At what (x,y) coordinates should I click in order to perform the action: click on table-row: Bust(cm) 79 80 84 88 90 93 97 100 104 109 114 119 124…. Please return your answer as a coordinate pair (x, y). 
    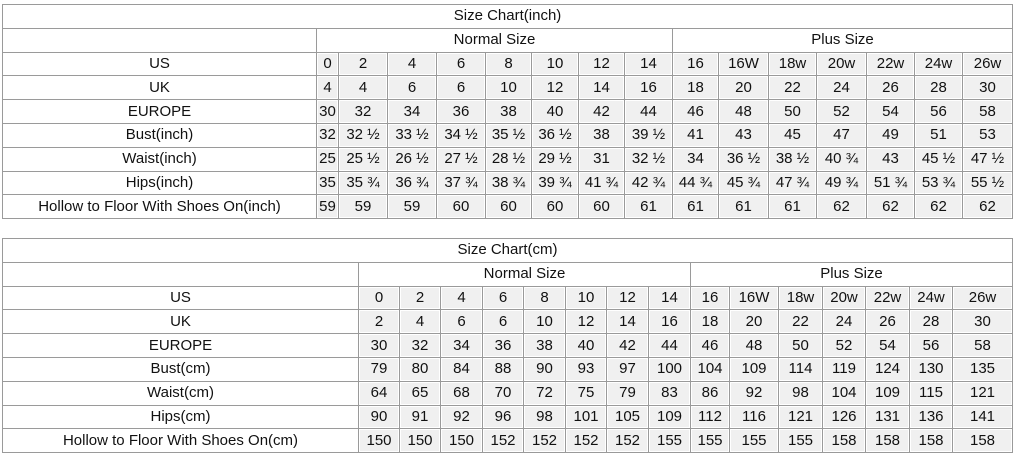
    Looking at the image, I should click on (508, 369).